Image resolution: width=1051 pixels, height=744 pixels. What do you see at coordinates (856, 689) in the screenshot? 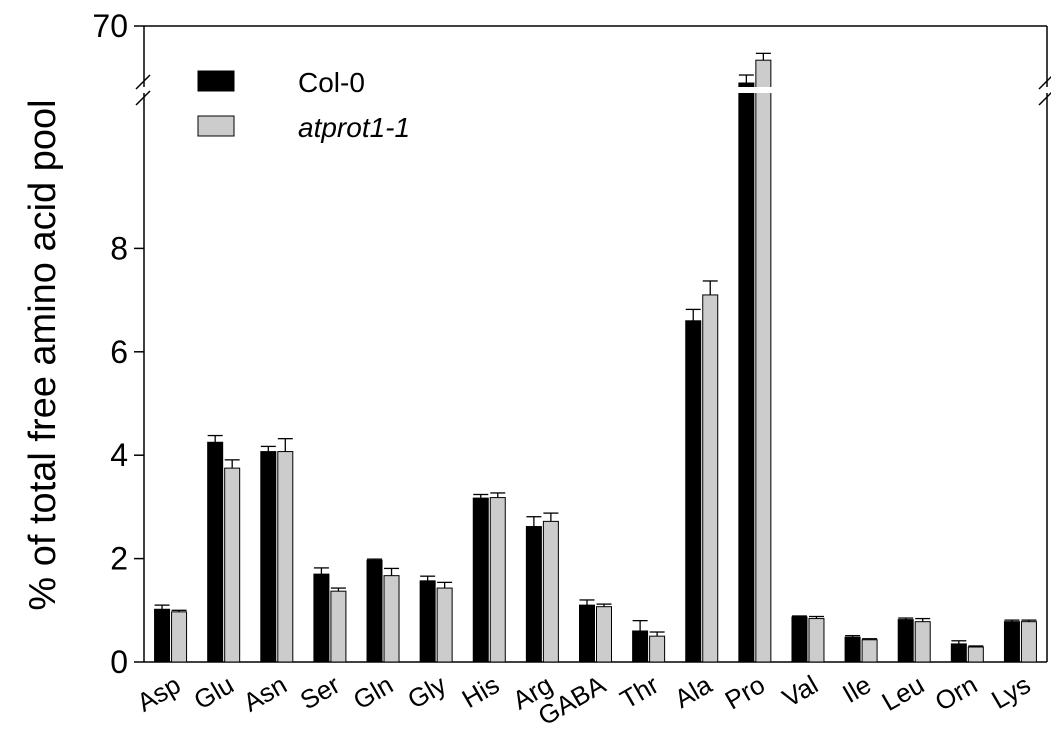
I see `x-label-ile: Ile` at bounding box center [856, 689].